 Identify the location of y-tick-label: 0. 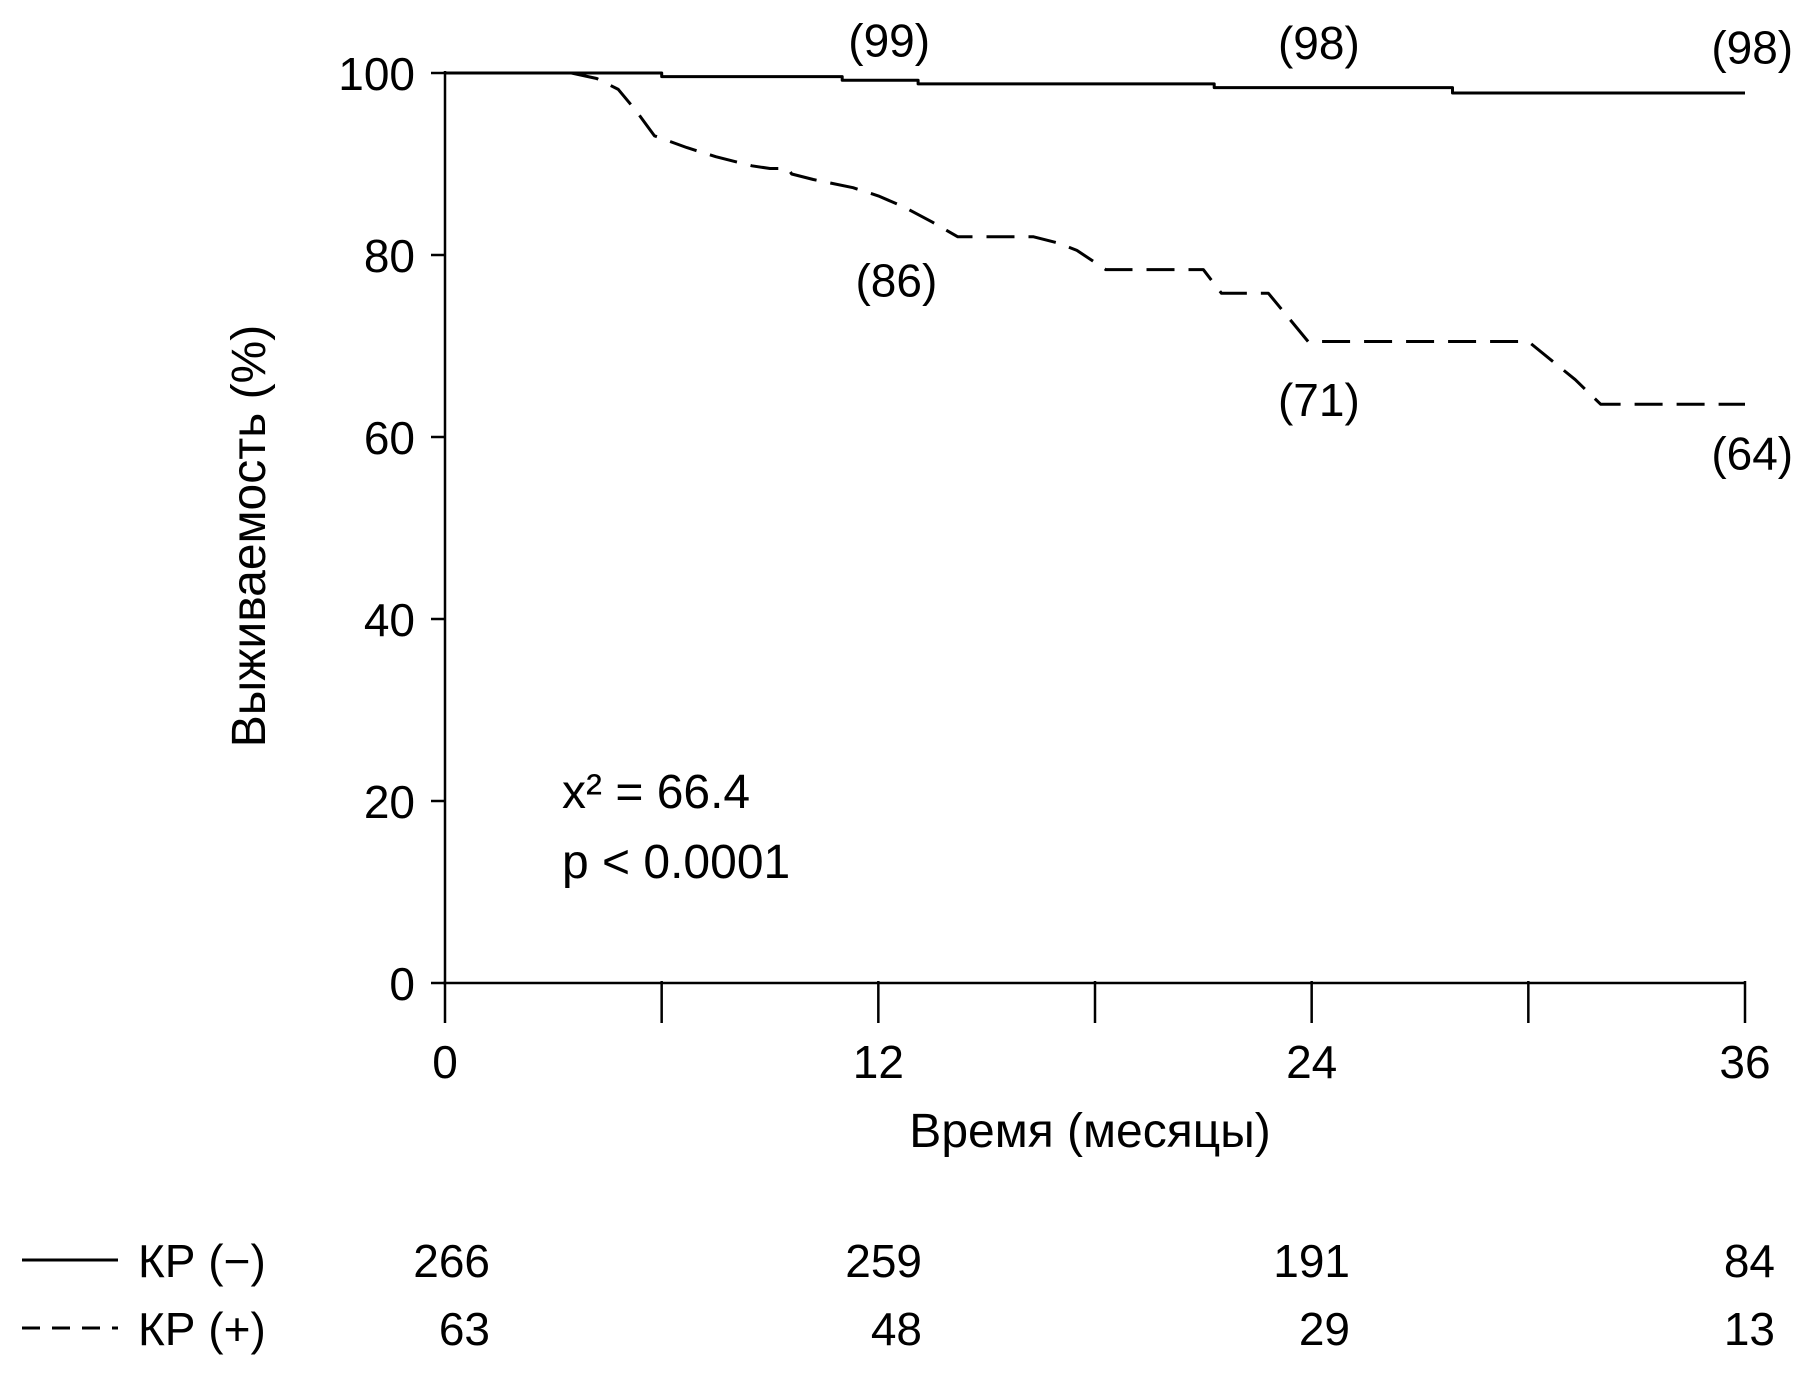
(402, 984).